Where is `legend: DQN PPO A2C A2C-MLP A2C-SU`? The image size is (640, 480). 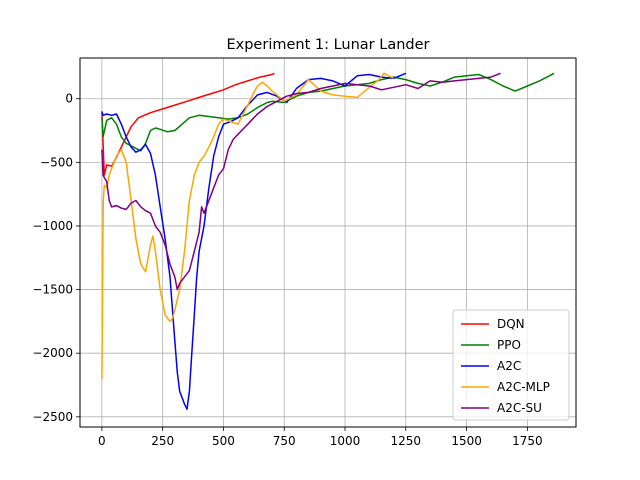 legend: DQN PPO A2C A2C-MLP A2C-SU is located at coordinates (511, 365).